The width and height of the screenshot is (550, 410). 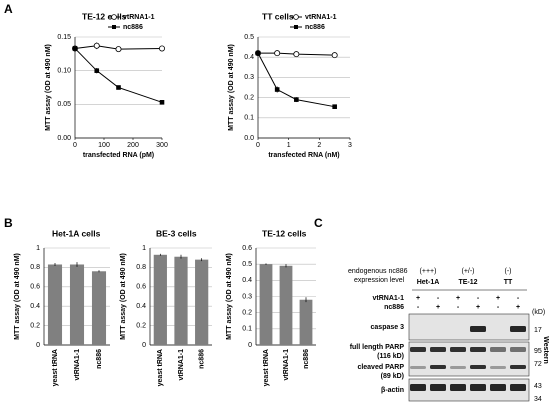 I want to click on cell-line: TT, so click(x=508, y=282).